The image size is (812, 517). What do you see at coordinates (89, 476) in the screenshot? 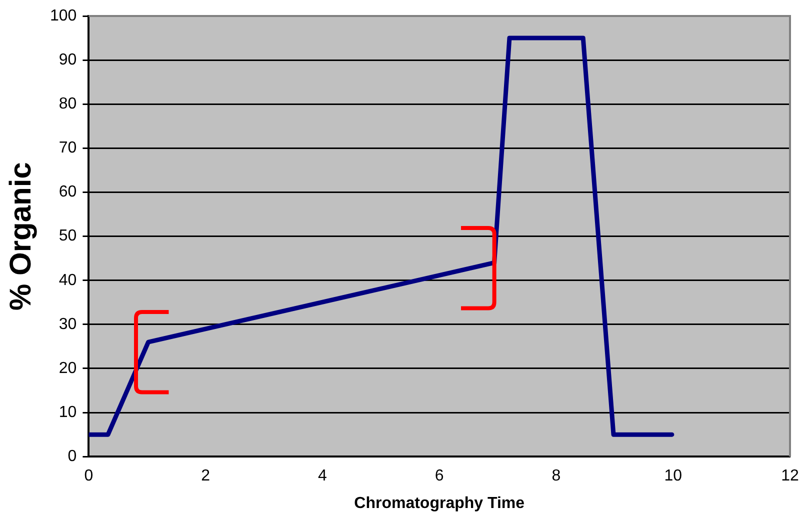
I see `x-tick-label: 0` at bounding box center [89, 476].